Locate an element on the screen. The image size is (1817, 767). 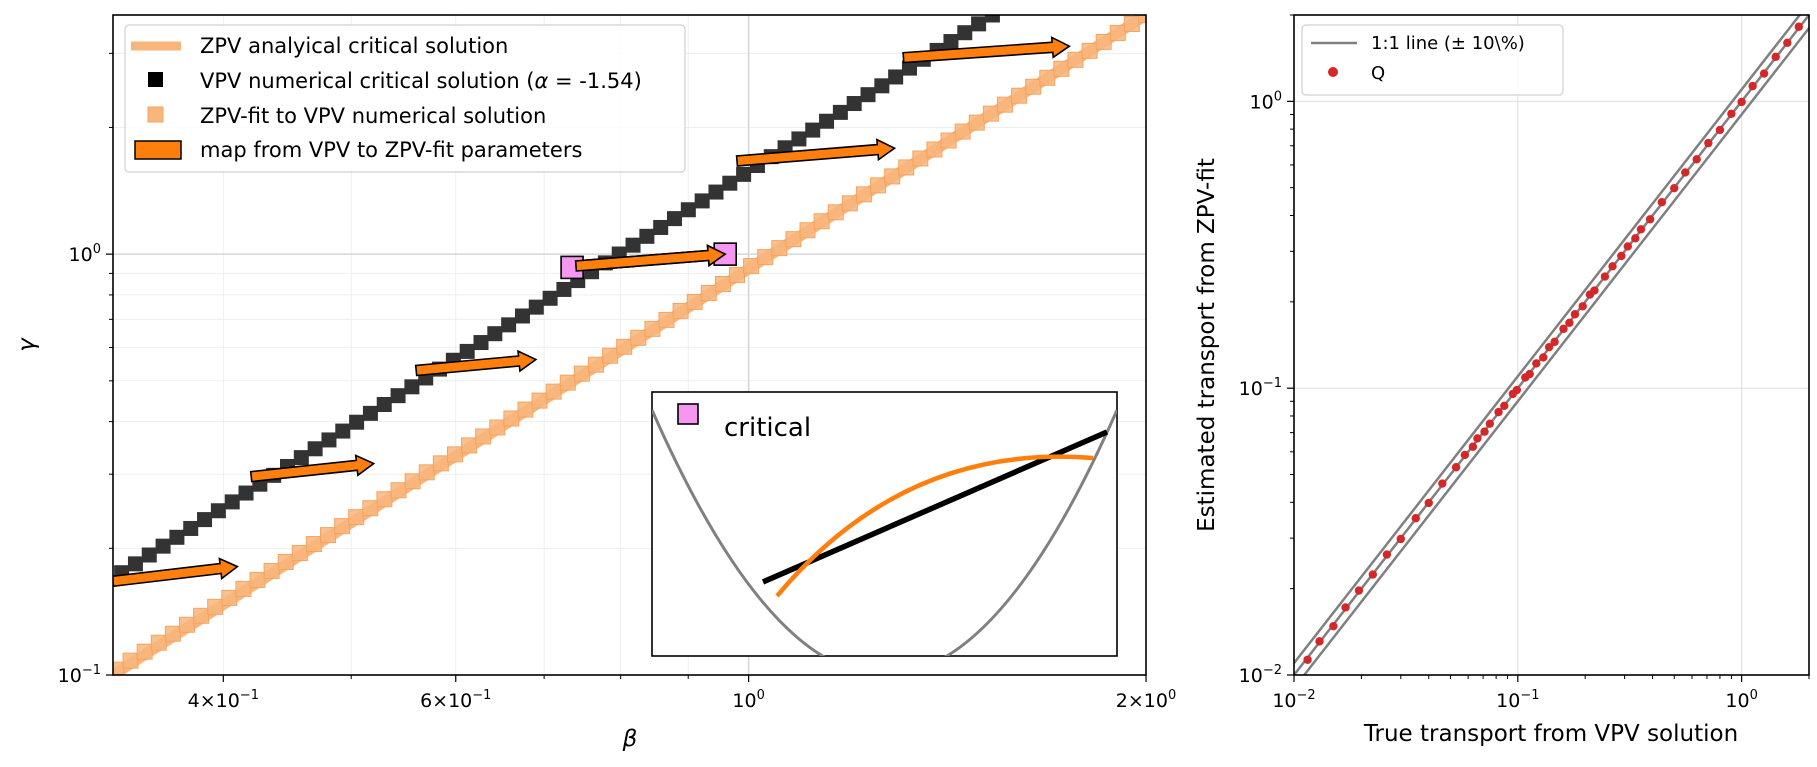
right-y-axis-label: Estimated transport from ZPV-fit is located at coordinates (1207, 345).